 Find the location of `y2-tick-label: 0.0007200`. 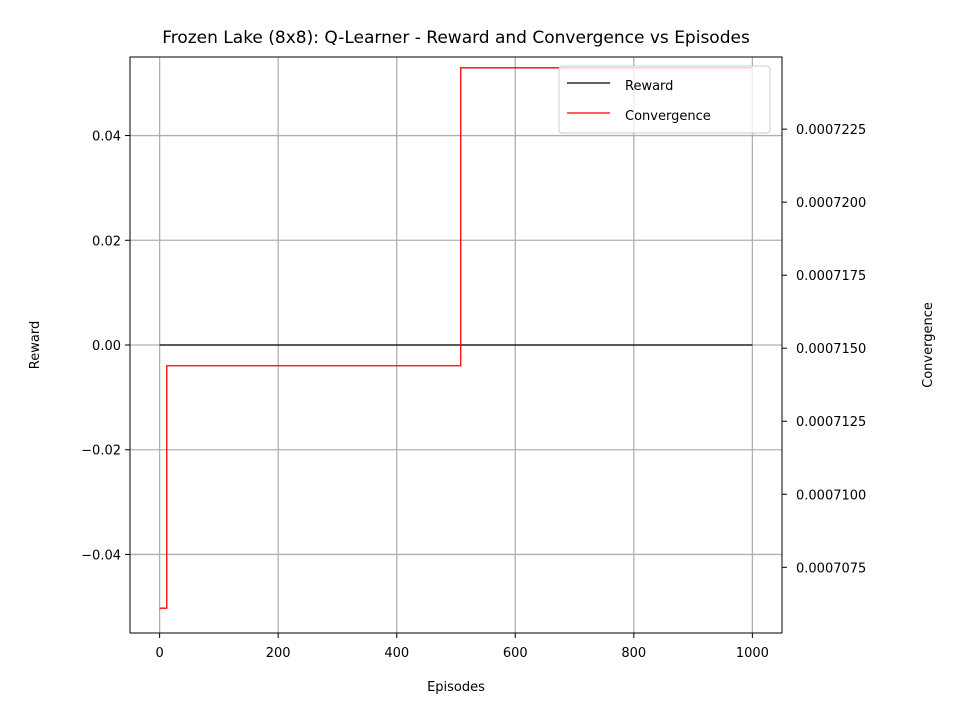

y2-tick-label: 0.0007200 is located at coordinates (831, 203).